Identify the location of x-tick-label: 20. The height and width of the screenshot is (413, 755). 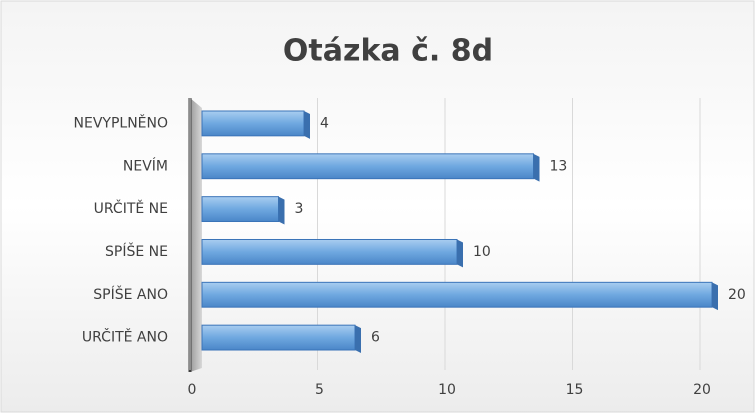
(702, 390).